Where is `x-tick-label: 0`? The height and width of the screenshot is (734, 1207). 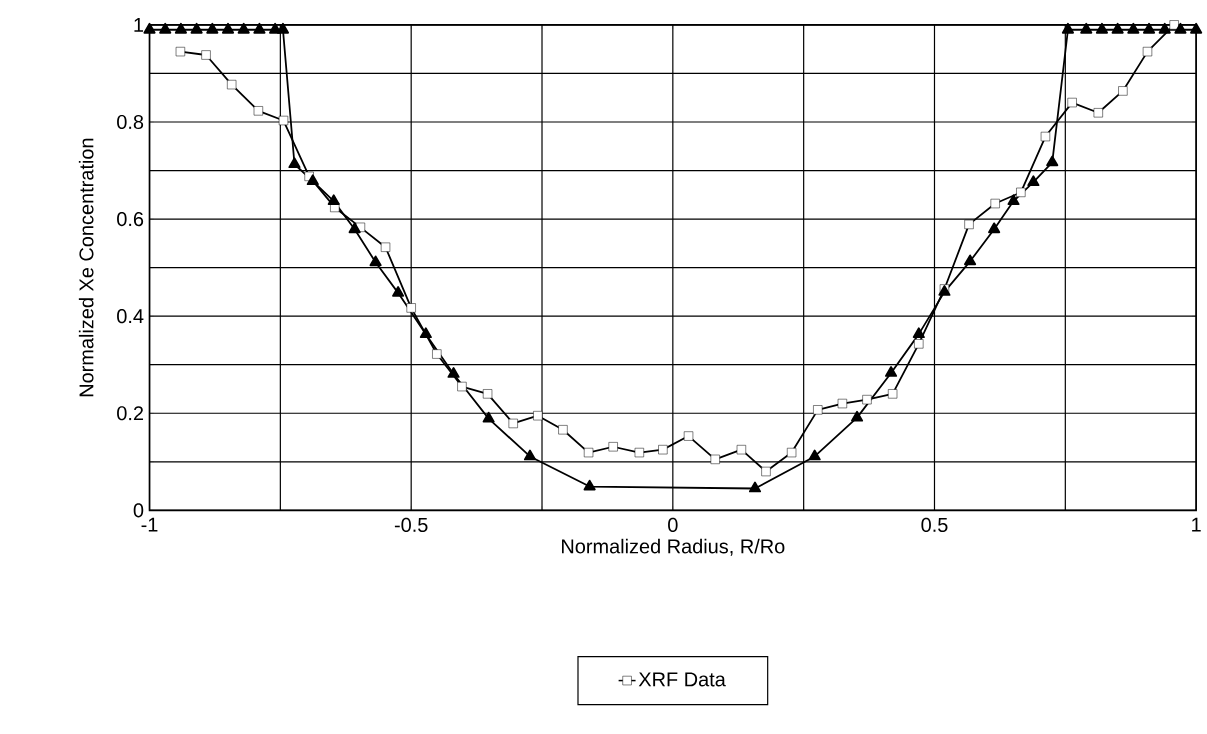
x-tick-label: 0 is located at coordinates (673, 525).